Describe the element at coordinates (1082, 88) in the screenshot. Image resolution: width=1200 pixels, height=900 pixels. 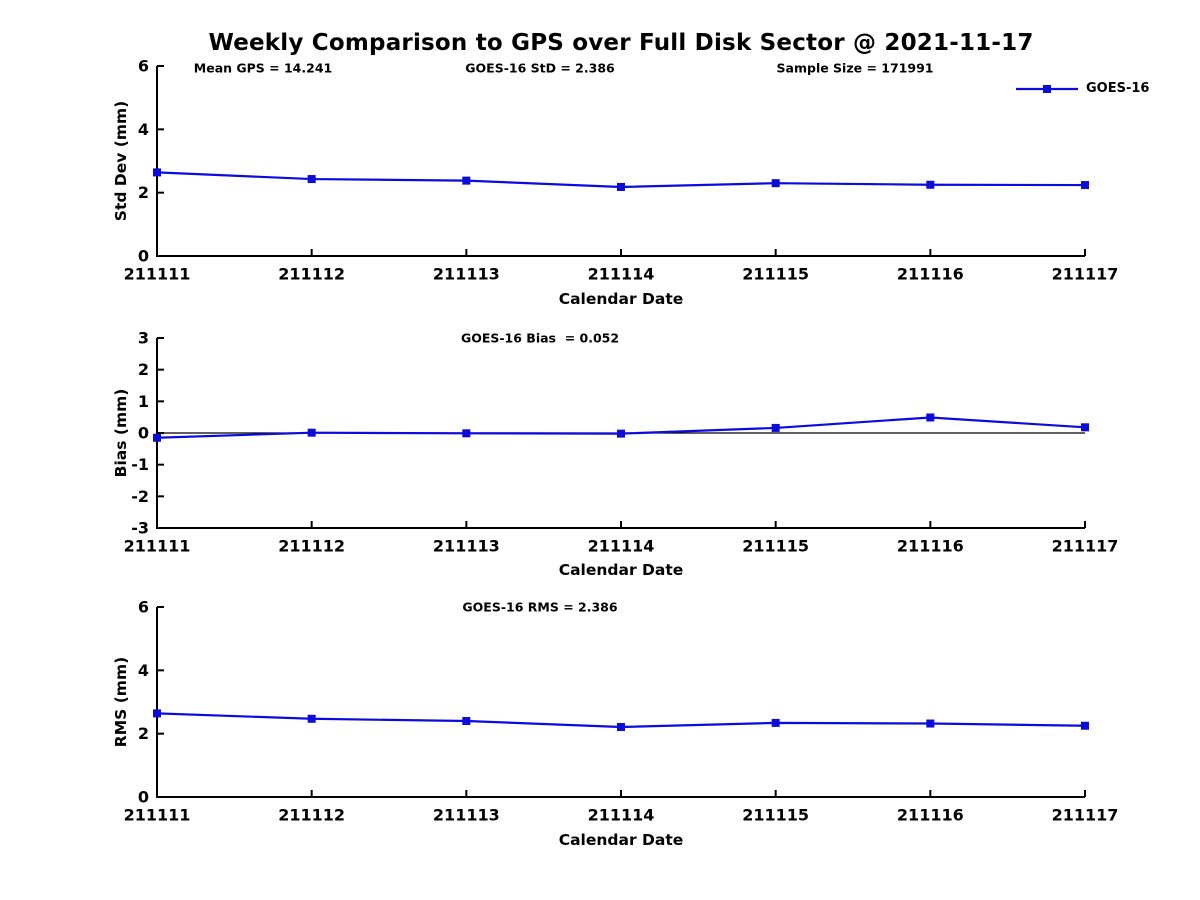
I see `legend: GOES-16` at that location.